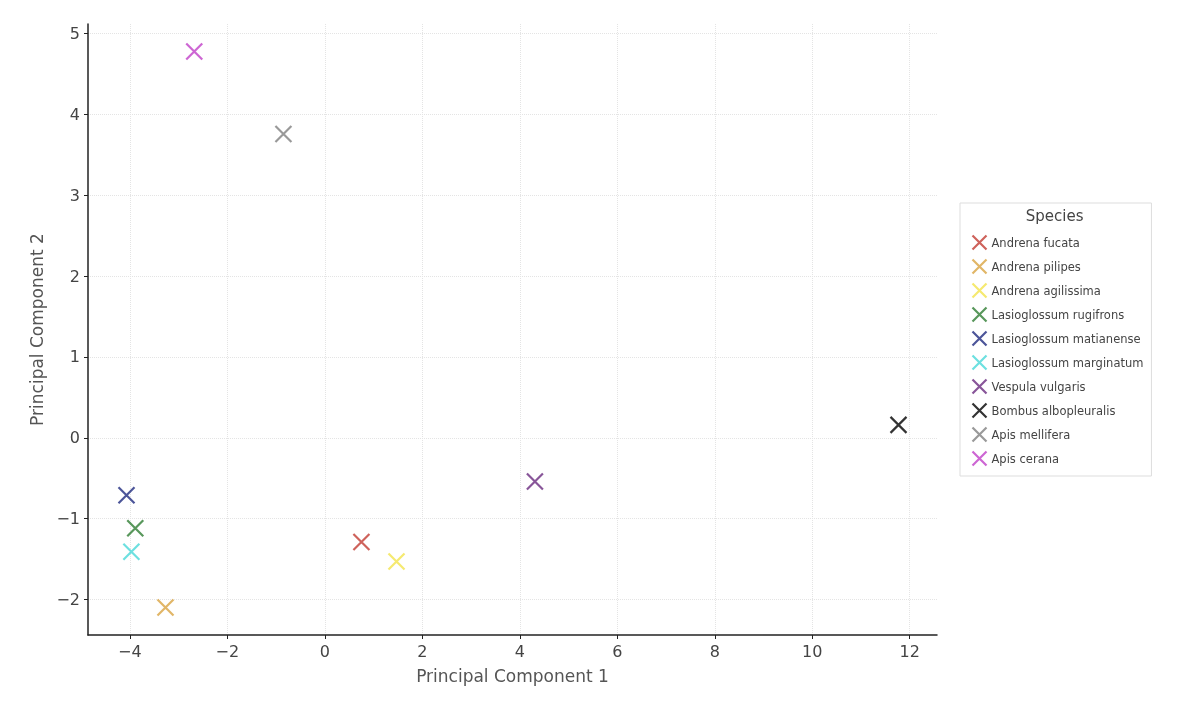  I want to click on legend-label: Andrena fucata, so click(1035, 242).